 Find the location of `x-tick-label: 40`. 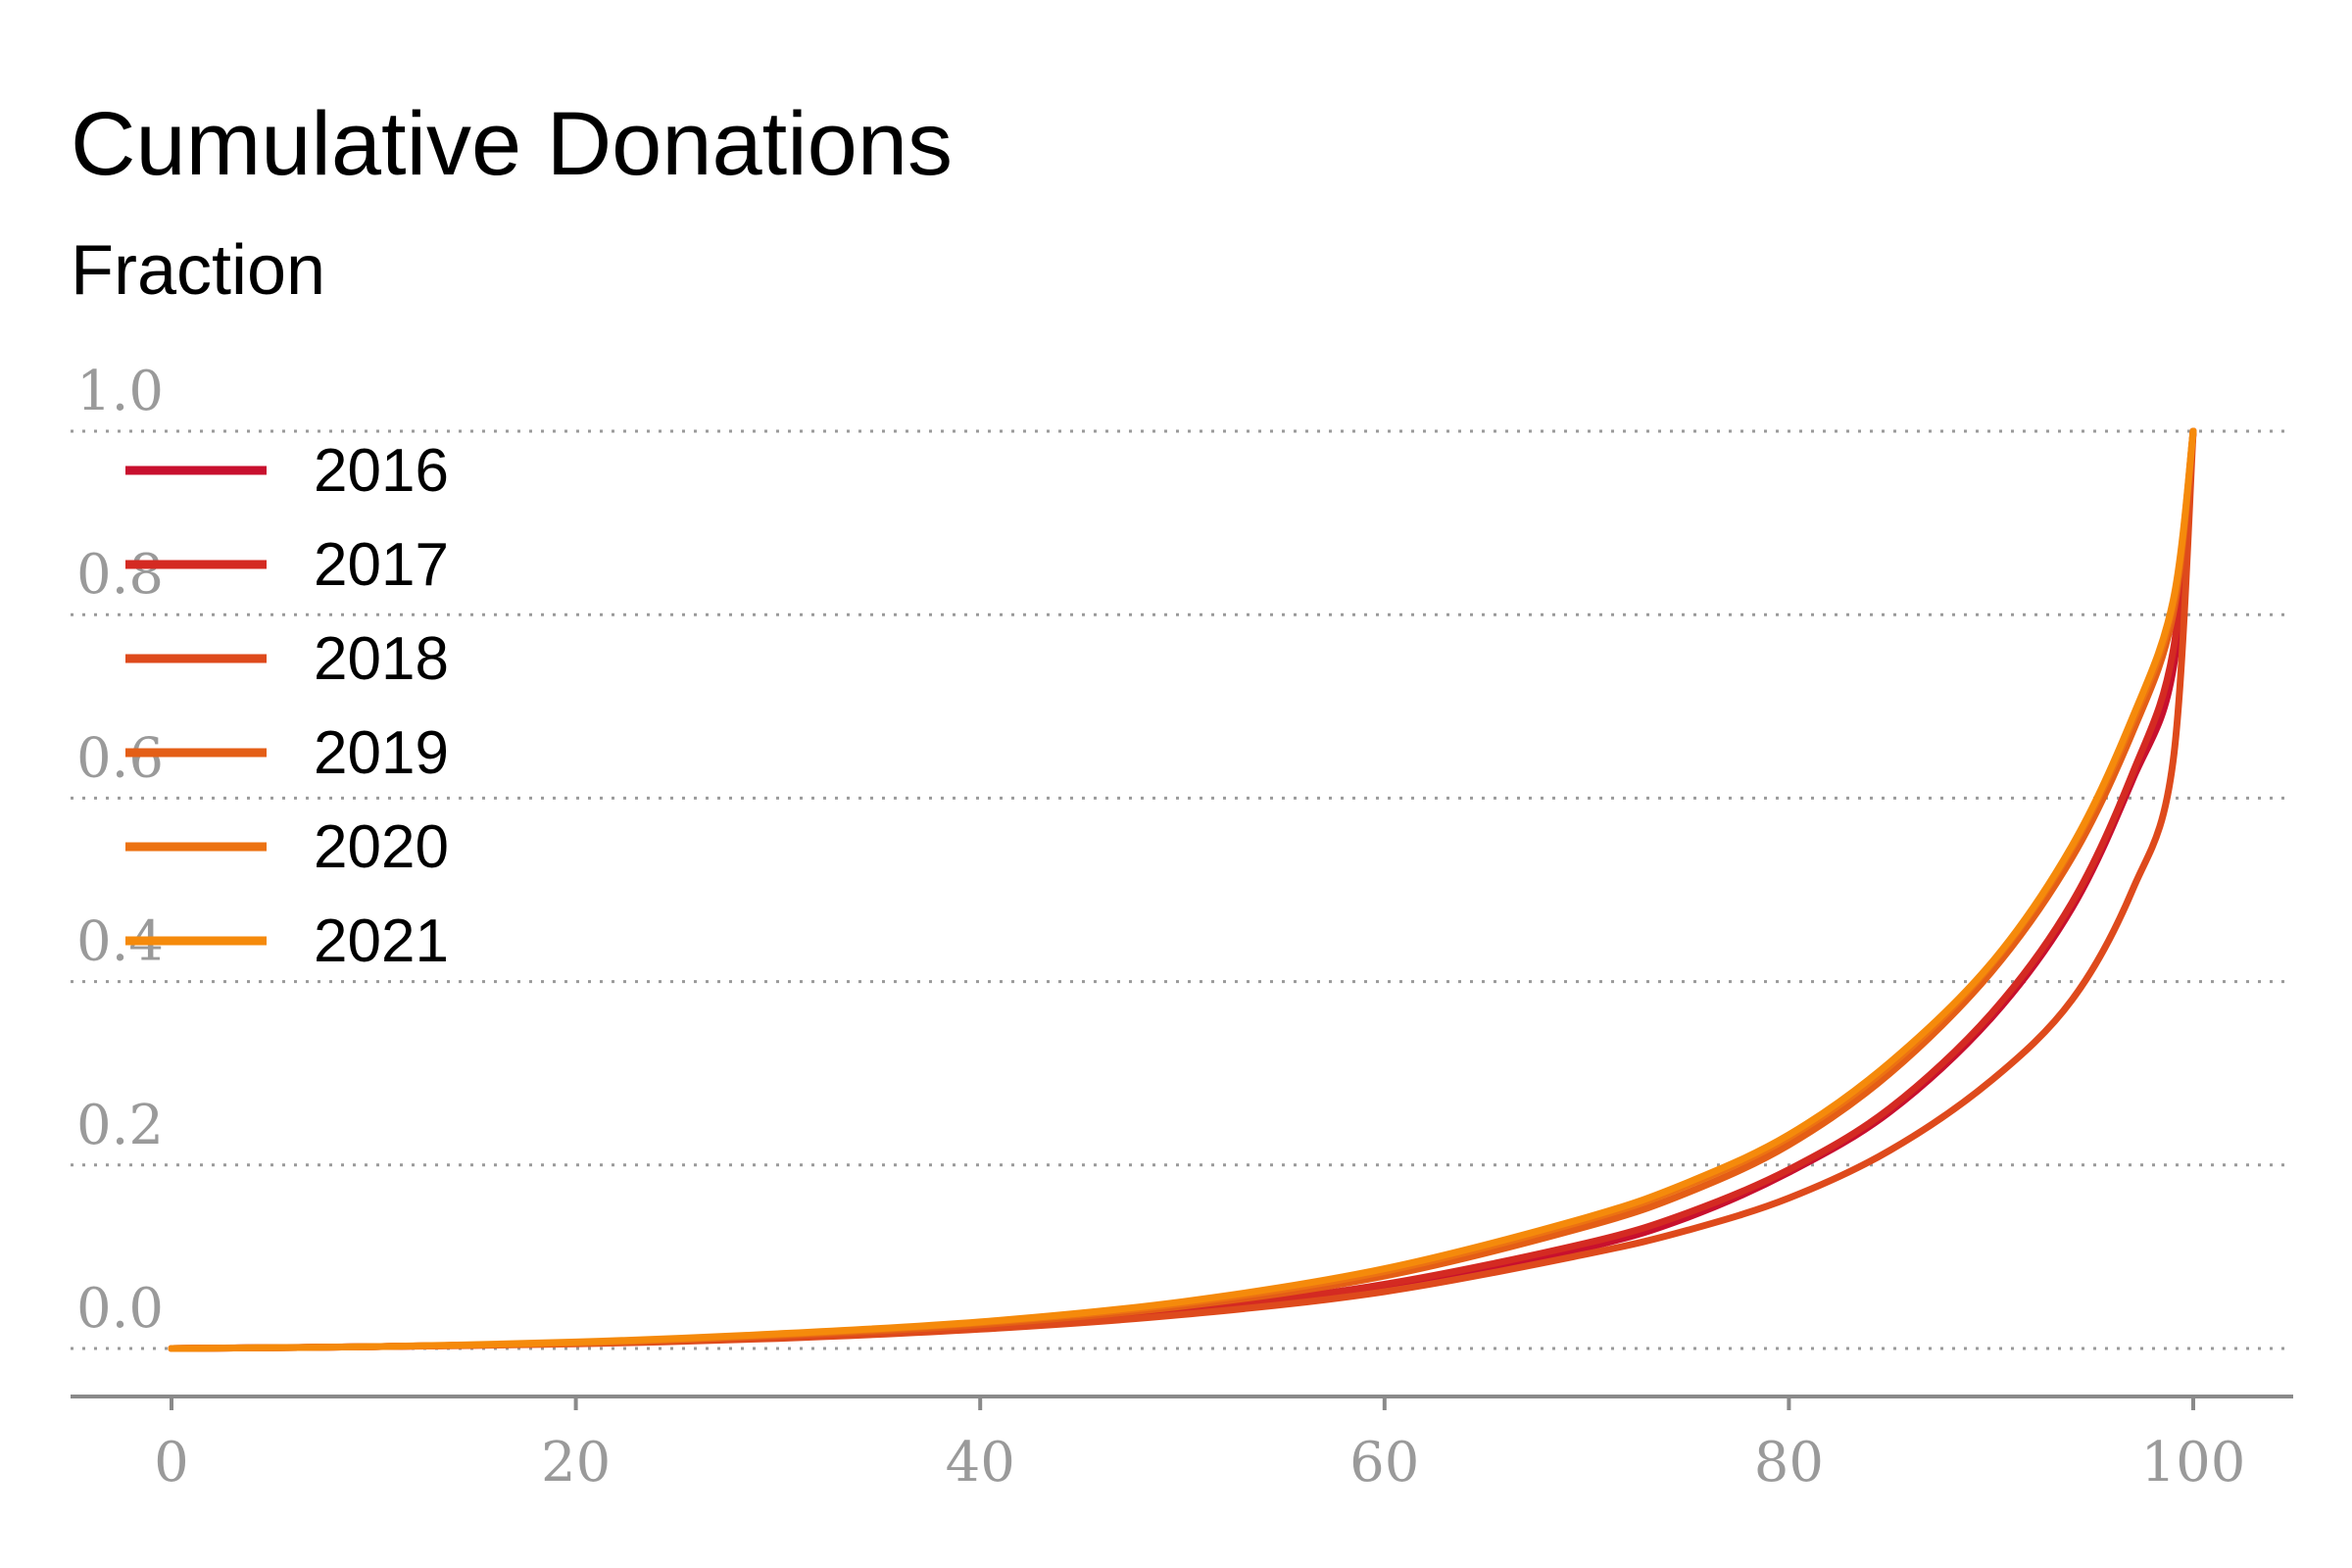

x-tick-label: 40 is located at coordinates (980, 1462).